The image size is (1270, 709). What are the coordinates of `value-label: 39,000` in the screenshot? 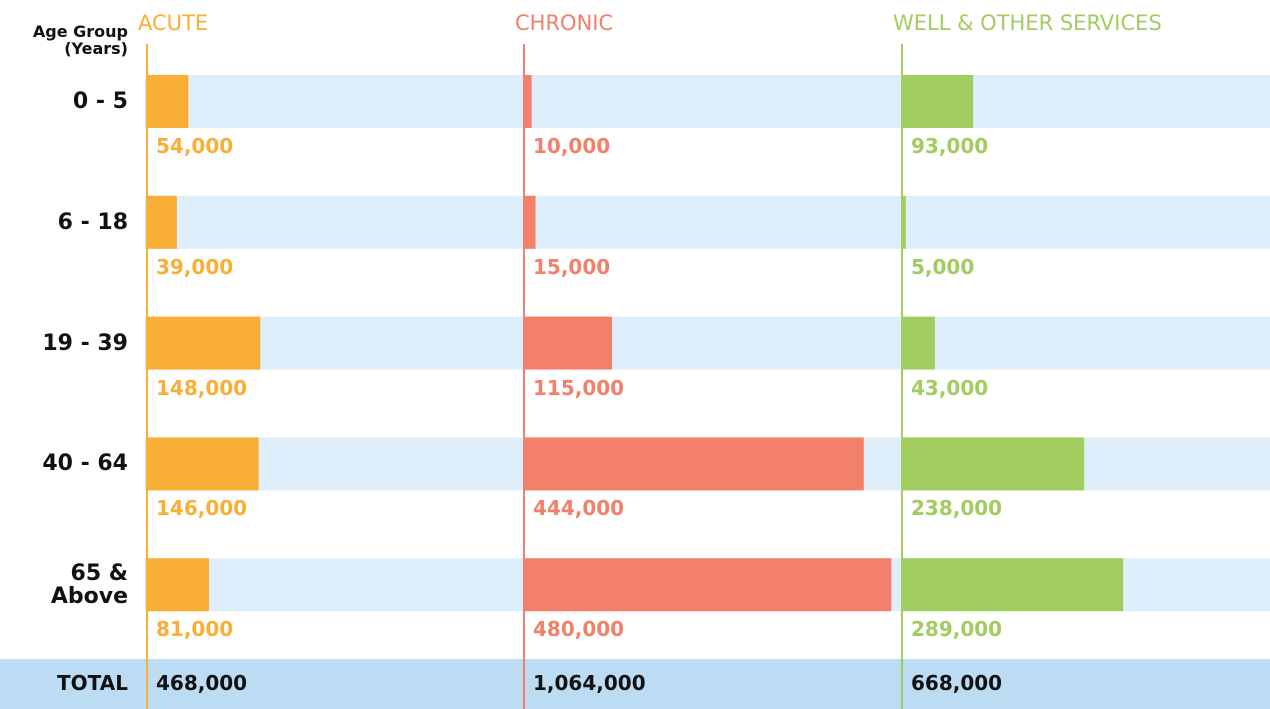 It's located at (195, 266).